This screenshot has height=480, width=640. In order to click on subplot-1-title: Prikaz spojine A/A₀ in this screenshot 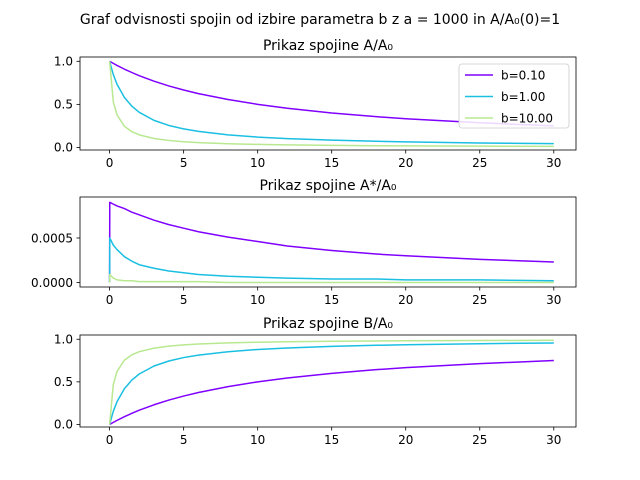, I will do `click(328, 46)`.